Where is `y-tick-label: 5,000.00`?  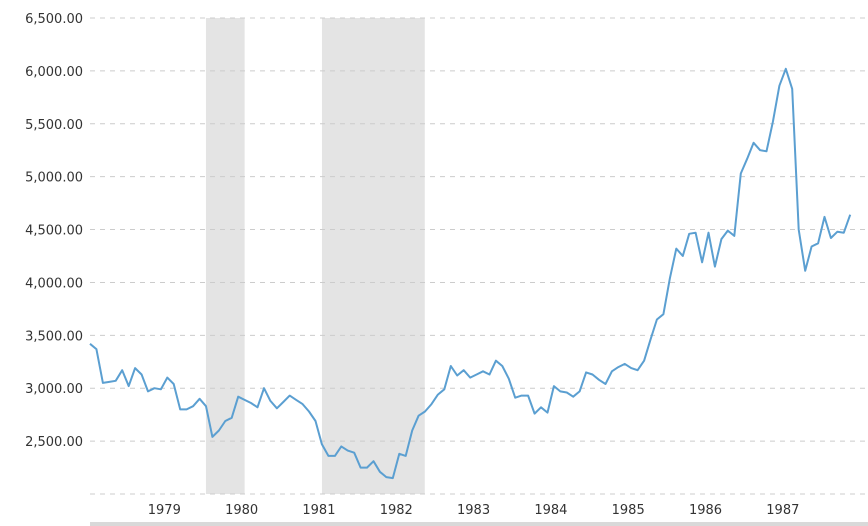 y-tick-label: 5,000.00 is located at coordinates (54, 178).